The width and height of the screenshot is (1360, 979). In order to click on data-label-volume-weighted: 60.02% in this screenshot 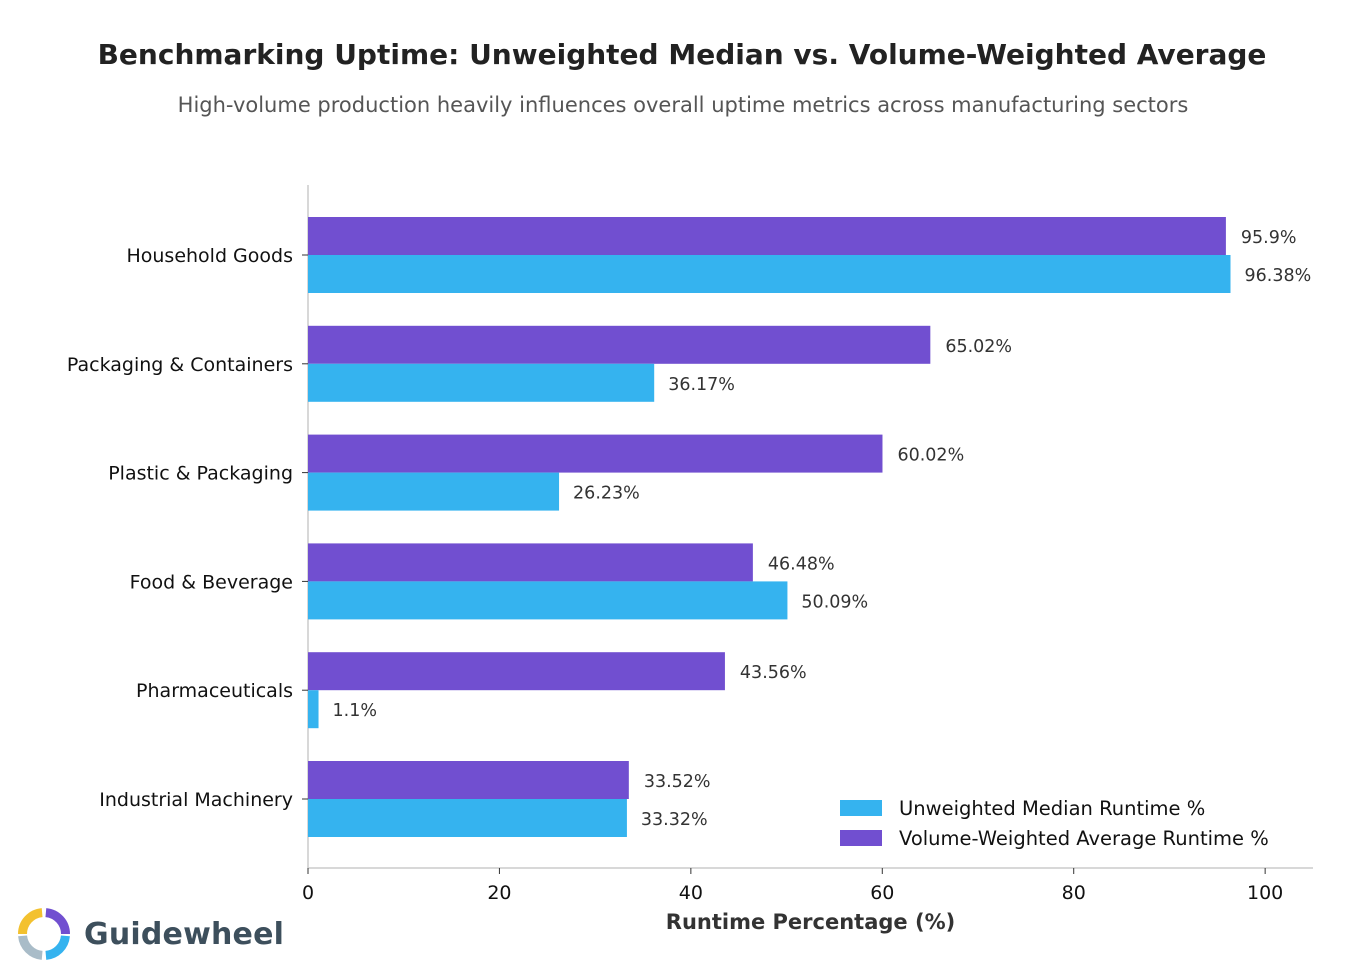, I will do `click(930, 456)`.